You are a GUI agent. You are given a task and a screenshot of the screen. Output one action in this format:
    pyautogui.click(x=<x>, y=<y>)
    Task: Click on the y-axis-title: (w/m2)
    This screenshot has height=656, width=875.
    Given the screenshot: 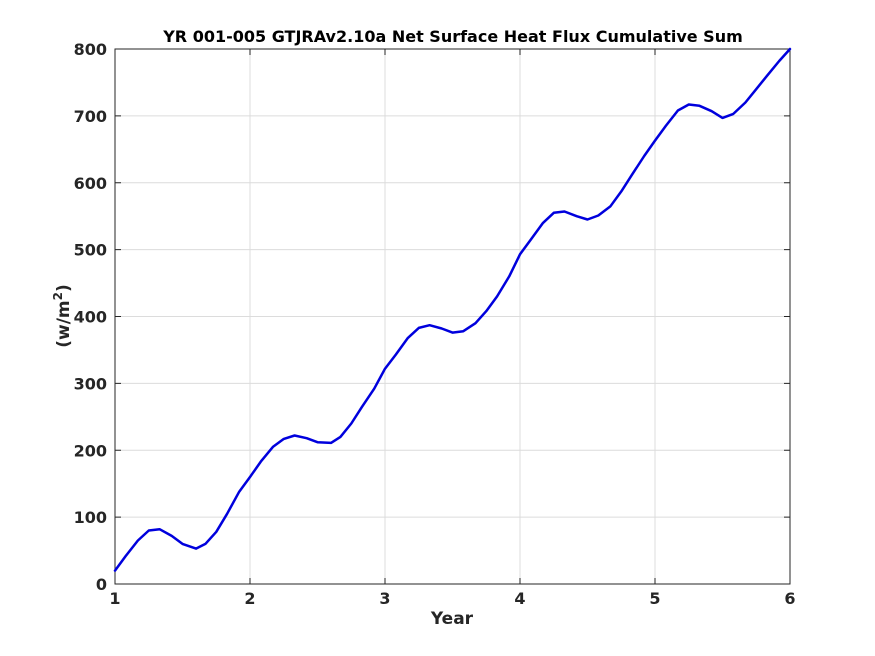 What is the action you would take?
    pyautogui.click(x=62, y=316)
    